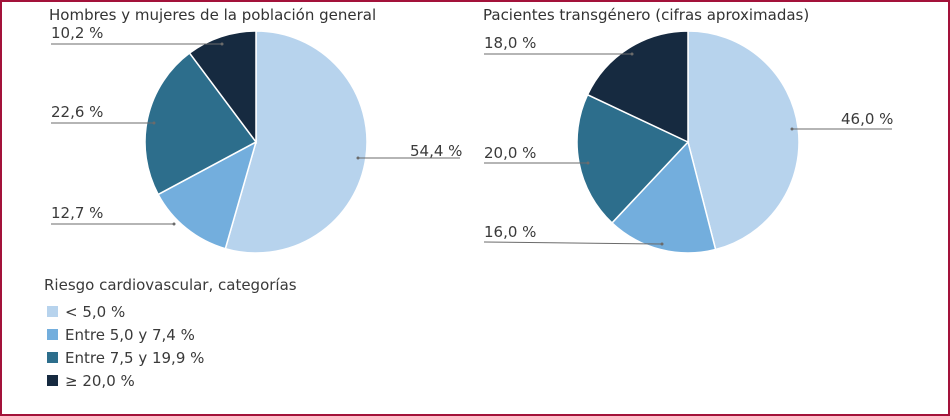  What do you see at coordinates (77, 112) in the screenshot?
I see `data-label: 22,6 %` at bounding box center [77, 112].